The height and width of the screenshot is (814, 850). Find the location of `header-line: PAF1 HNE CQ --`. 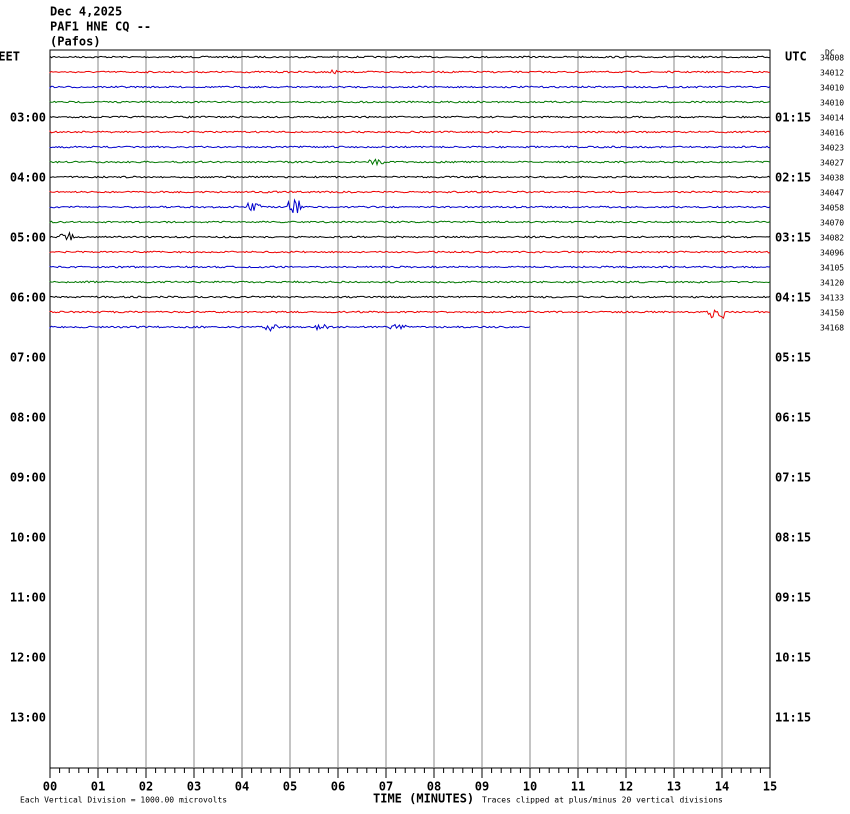

header-line: PAF1 HNE CQ -- is located at coordinates (100, 27).